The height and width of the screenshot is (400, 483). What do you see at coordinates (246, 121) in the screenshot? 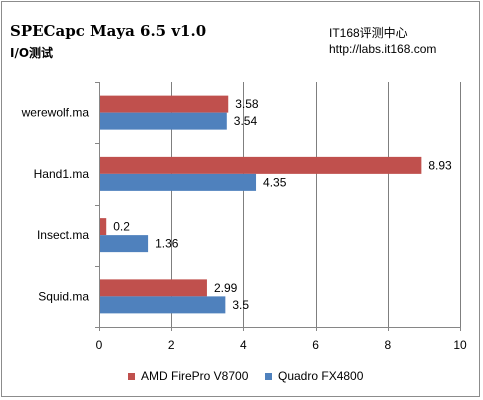
I see `value-label: 3.54` at bounding box center [246, 121].